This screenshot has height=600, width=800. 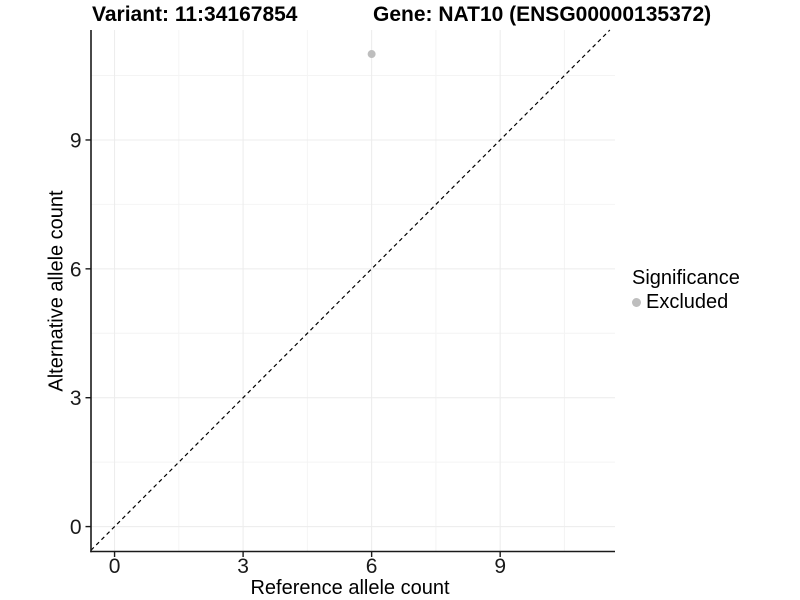 What do you see at coordinates (195, 14) in the screenshot?
I see `plot-title-variant: Variant: 11:34167854` at bounding box center [195, 14].